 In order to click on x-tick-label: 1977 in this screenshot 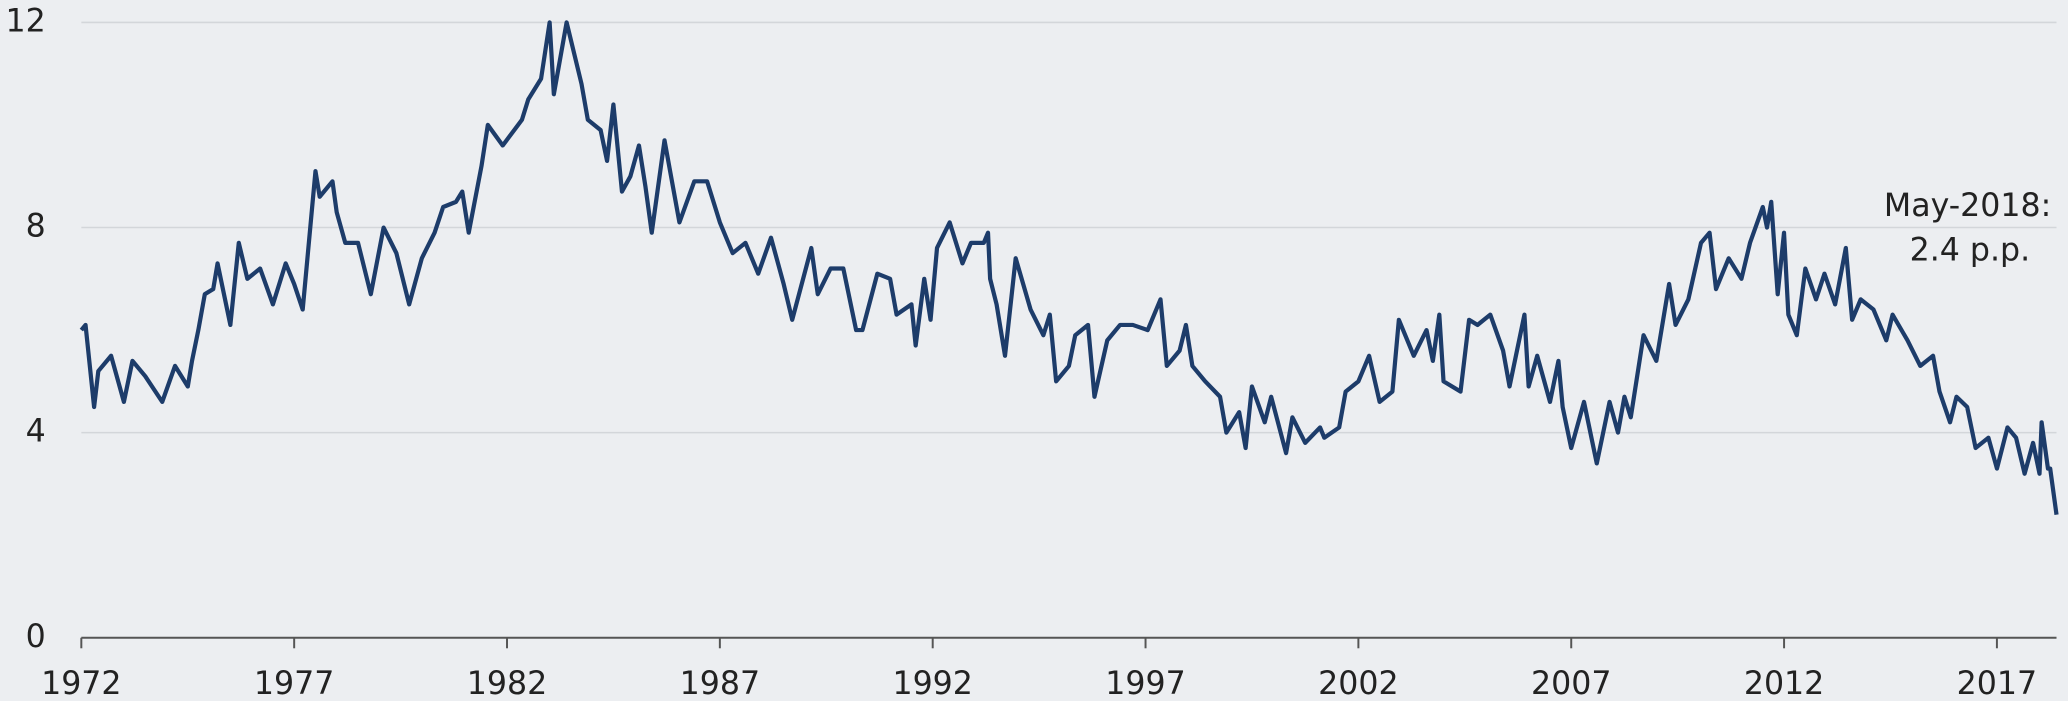, I will do `click(294, 683)`.